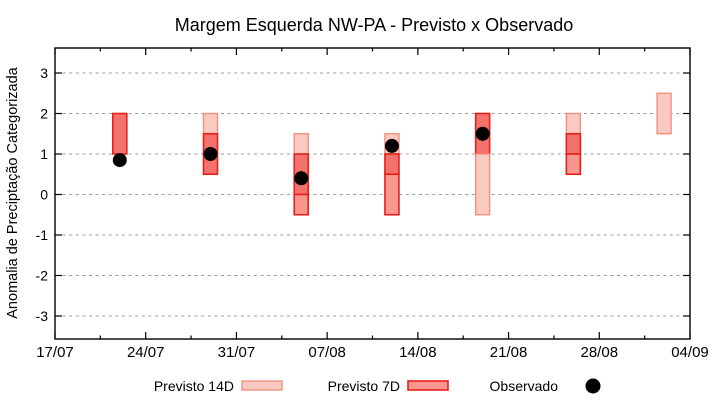  What do you see at coordinates (593, 386) in the screenshot?
I see `legend-dot-observado` at bounding box center [593, 386].